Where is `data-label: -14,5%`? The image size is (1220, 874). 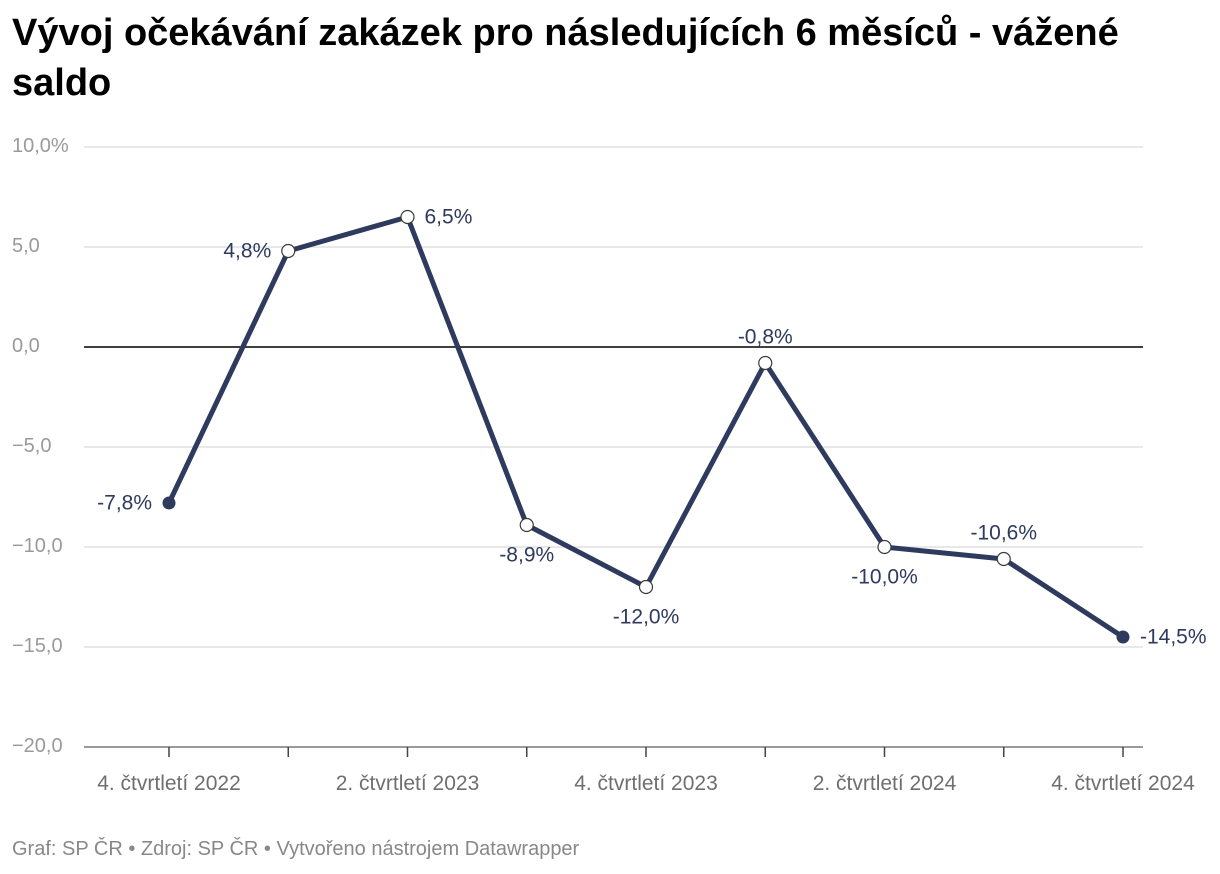 data-label: -14,5% is located at coordinates (1173, 637).